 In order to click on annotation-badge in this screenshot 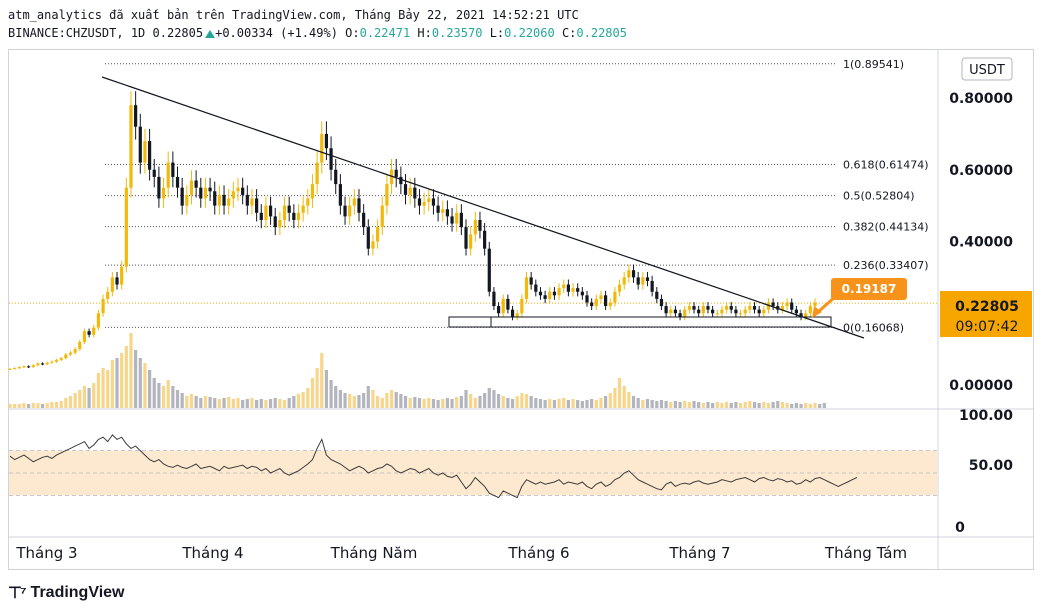, I will do `click(869, 289)`.